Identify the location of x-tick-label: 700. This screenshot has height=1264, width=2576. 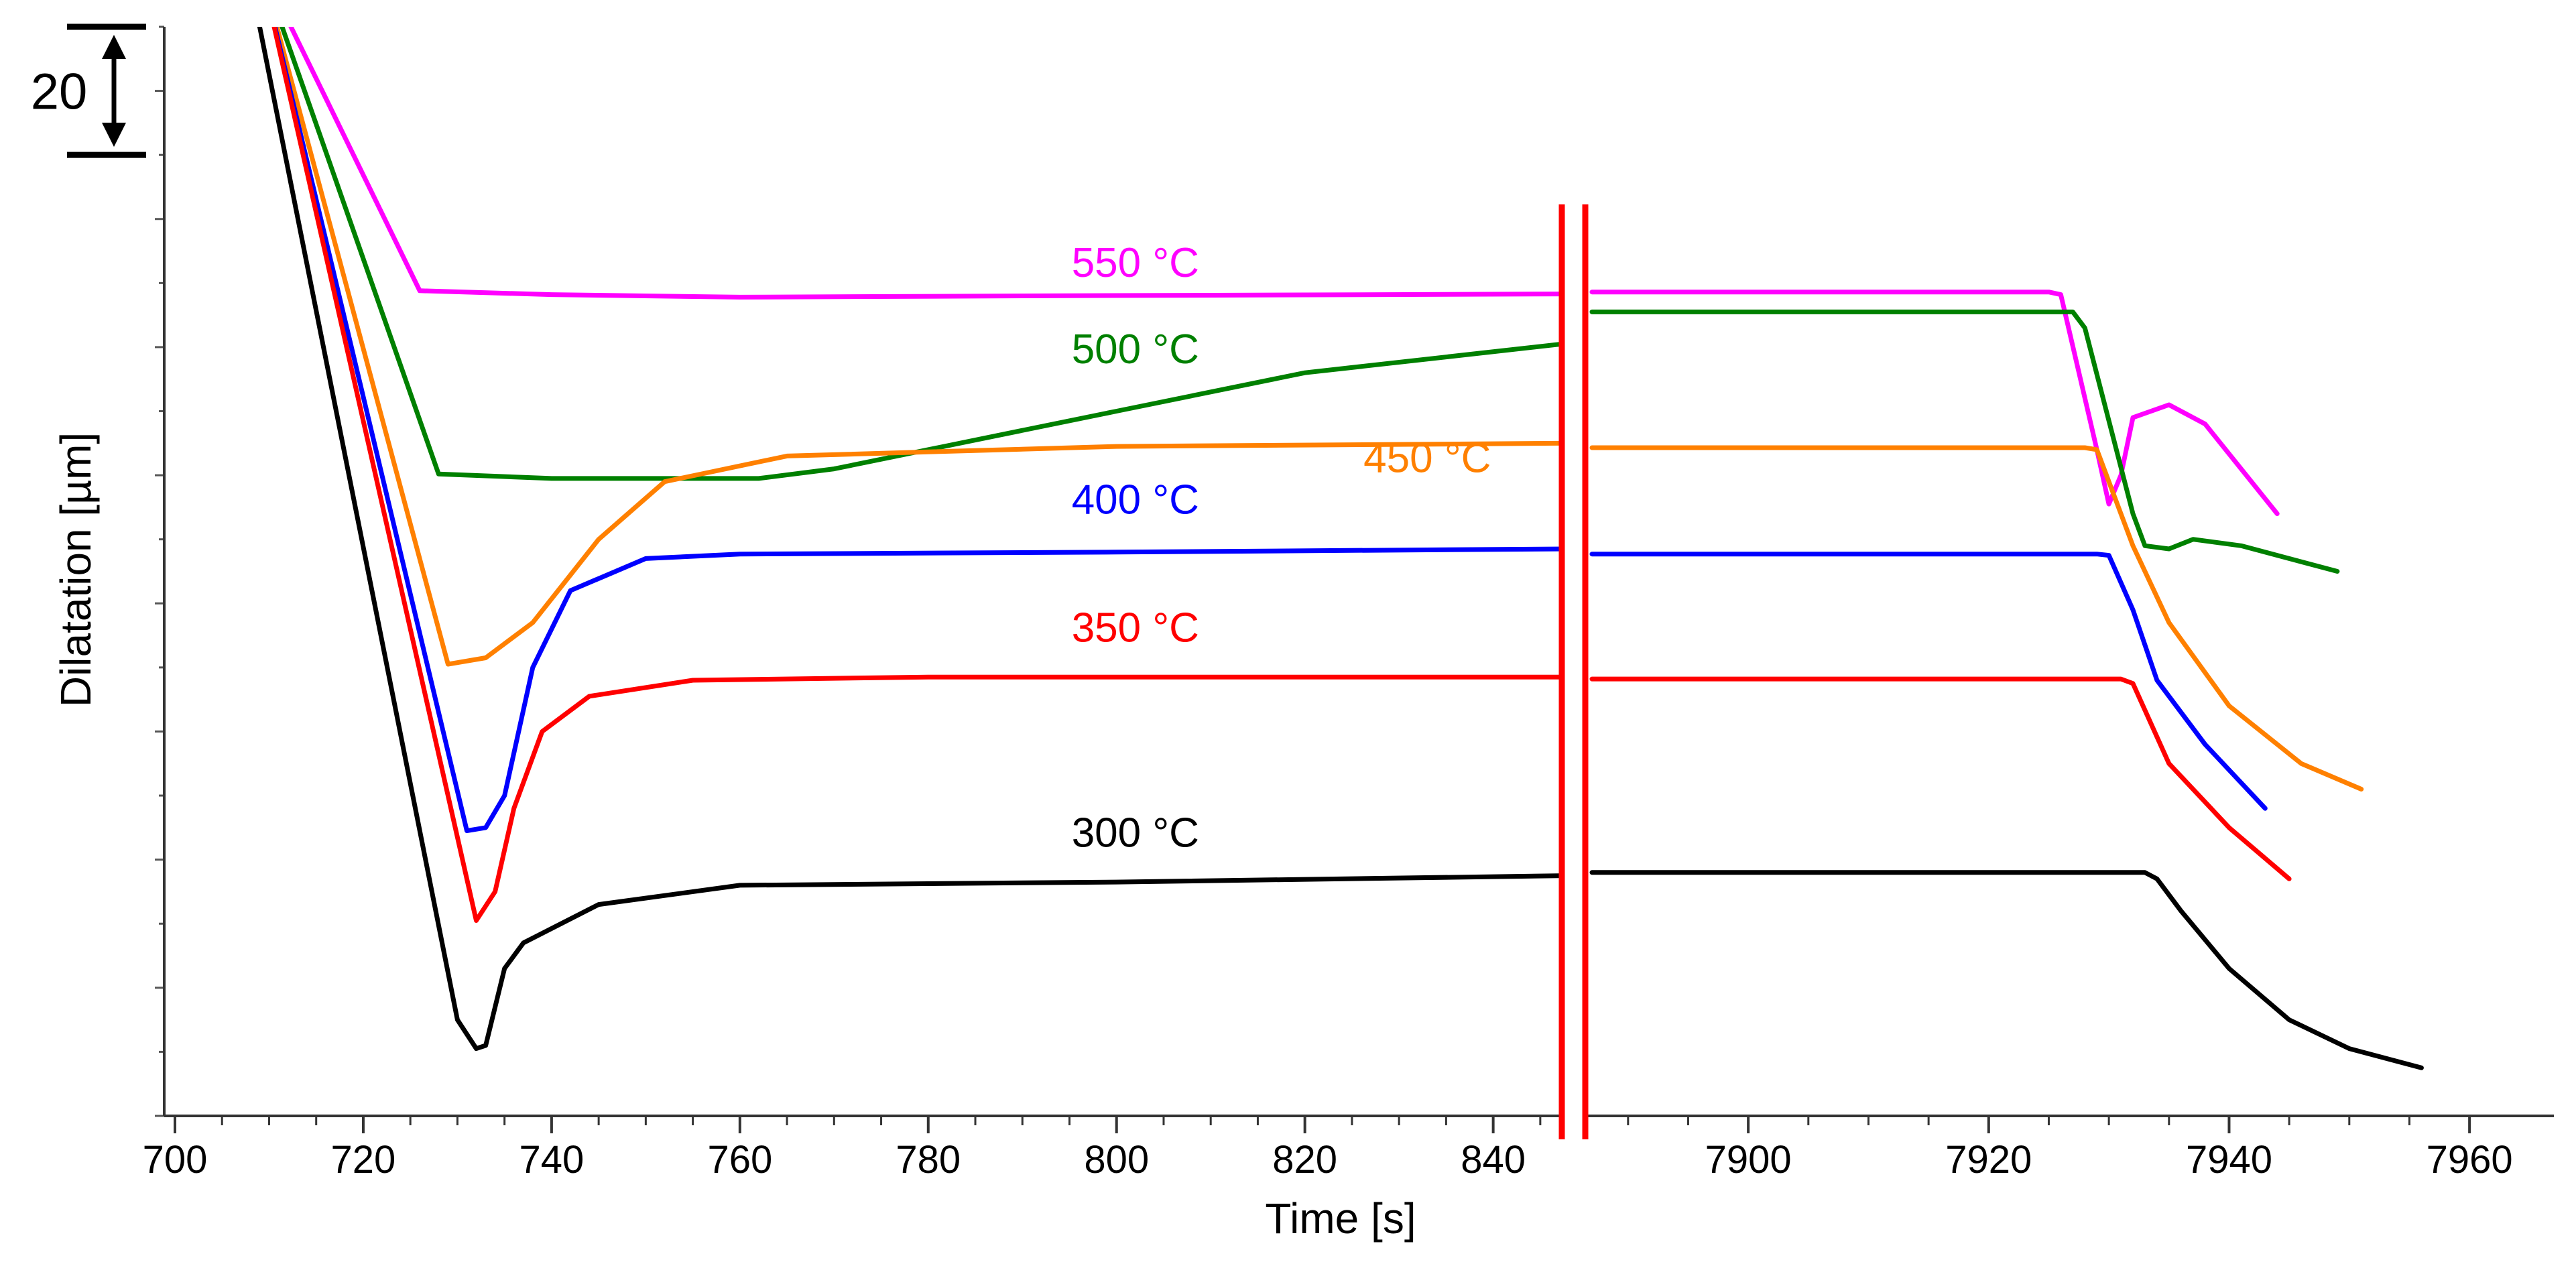
(175, 1160).